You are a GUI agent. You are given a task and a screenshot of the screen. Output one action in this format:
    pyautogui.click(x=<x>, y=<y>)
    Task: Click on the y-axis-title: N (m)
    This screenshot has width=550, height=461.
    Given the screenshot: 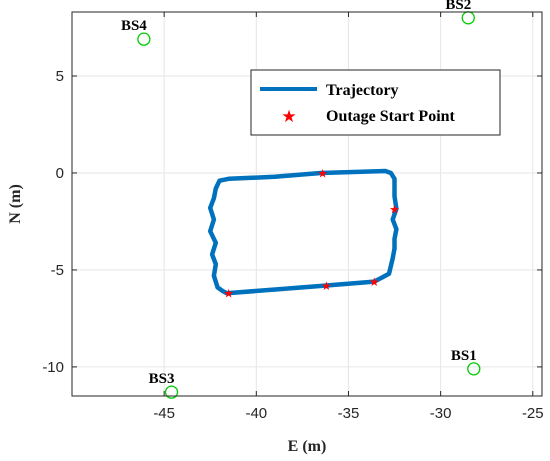 What is the action you would take?
    pyautogui.click(x=15, y=204)
    